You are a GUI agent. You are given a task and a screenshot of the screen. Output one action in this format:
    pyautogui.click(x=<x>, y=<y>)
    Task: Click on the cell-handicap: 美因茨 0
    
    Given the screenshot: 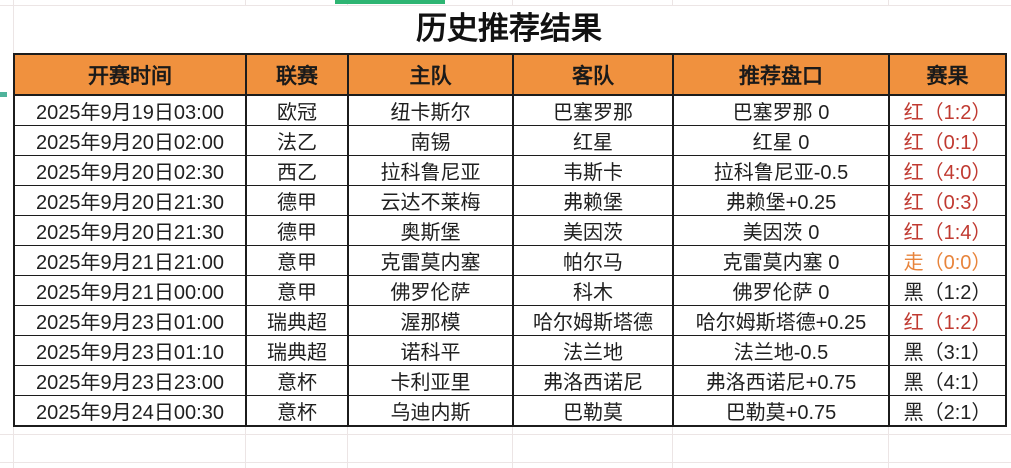 What is the action you would take?
    pyautogui.click(x=781, y=230)
    